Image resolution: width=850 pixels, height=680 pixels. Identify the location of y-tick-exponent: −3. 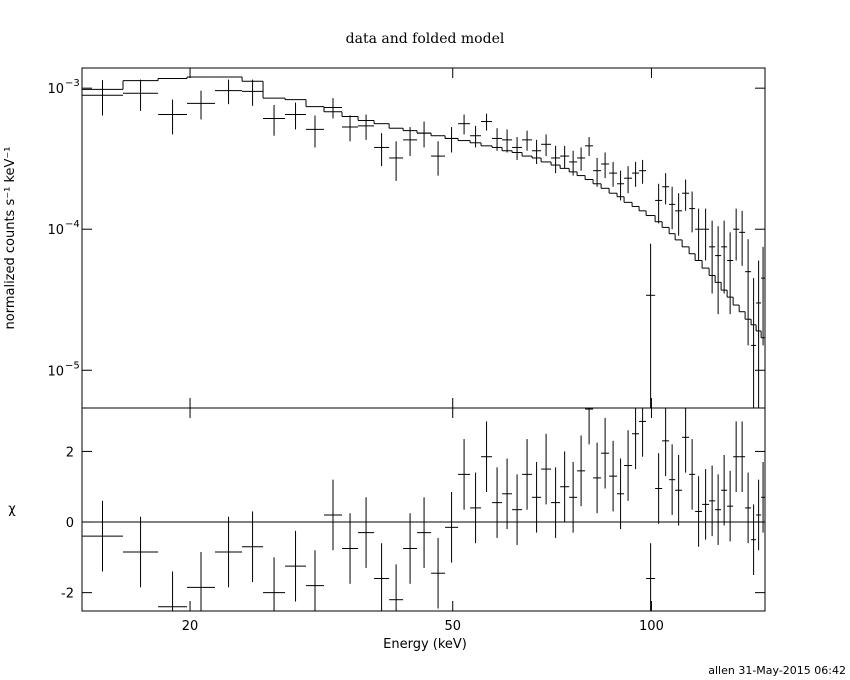
(72, 83).